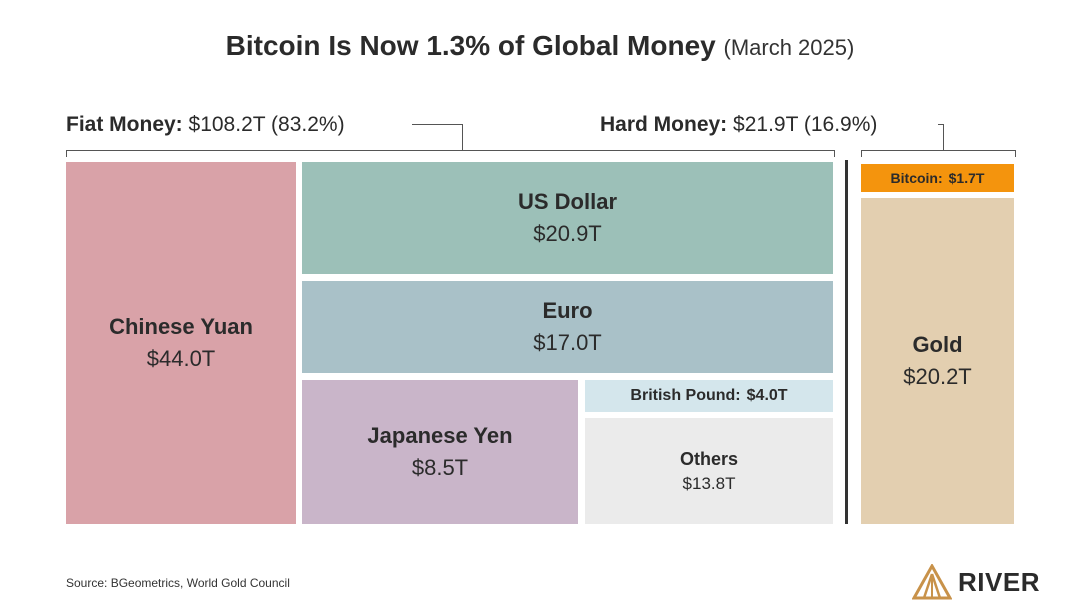 This screenshot has height=608, width=1080. What do you see at coordinates (999, 581) in the screenshot?
I see `river-logo-text: RIVER` at bounding box center [999, 581].